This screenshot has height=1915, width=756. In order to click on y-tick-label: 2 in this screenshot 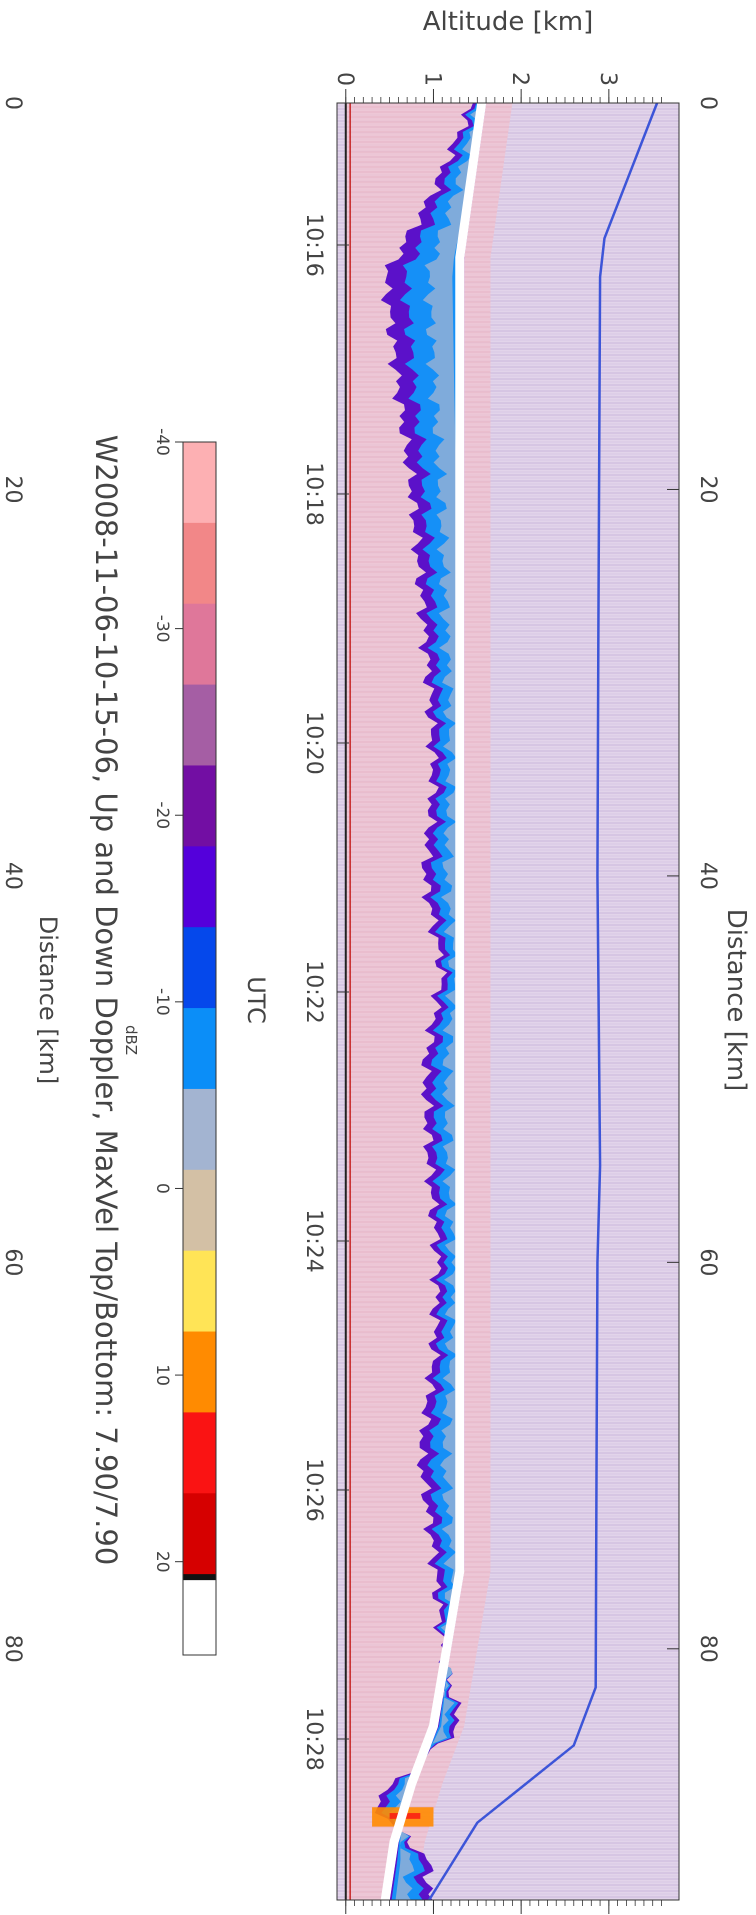, I will do `click(519, 79)`.